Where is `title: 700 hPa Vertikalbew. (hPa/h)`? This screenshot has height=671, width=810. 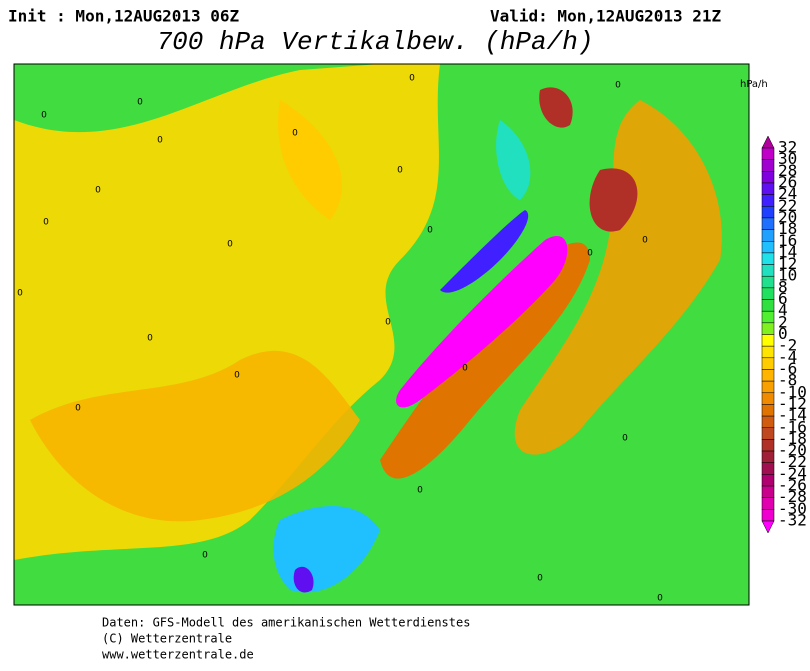 title: 700 hPa Vertikalbew. (hPa/h) is located at coordinates (375, 42).